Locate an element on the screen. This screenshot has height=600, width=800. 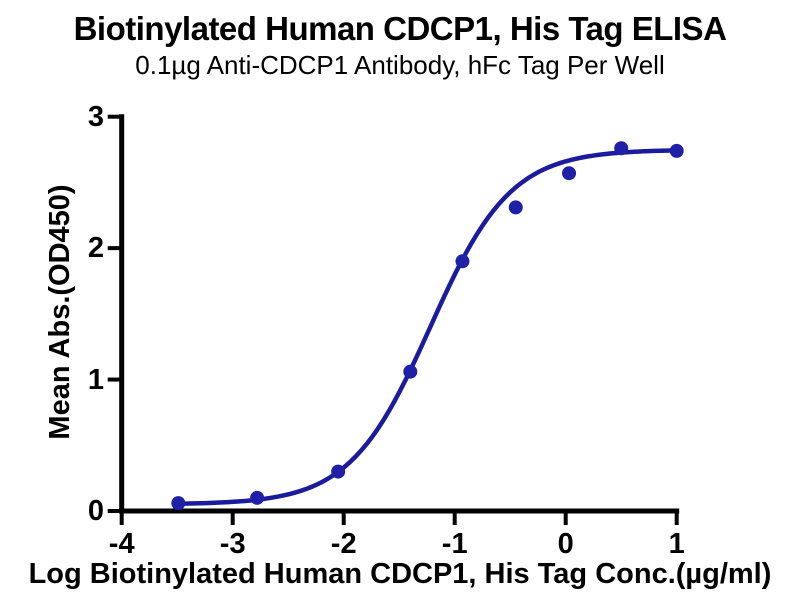
y-tick-label: 0 is located at coordinates (95, 511).